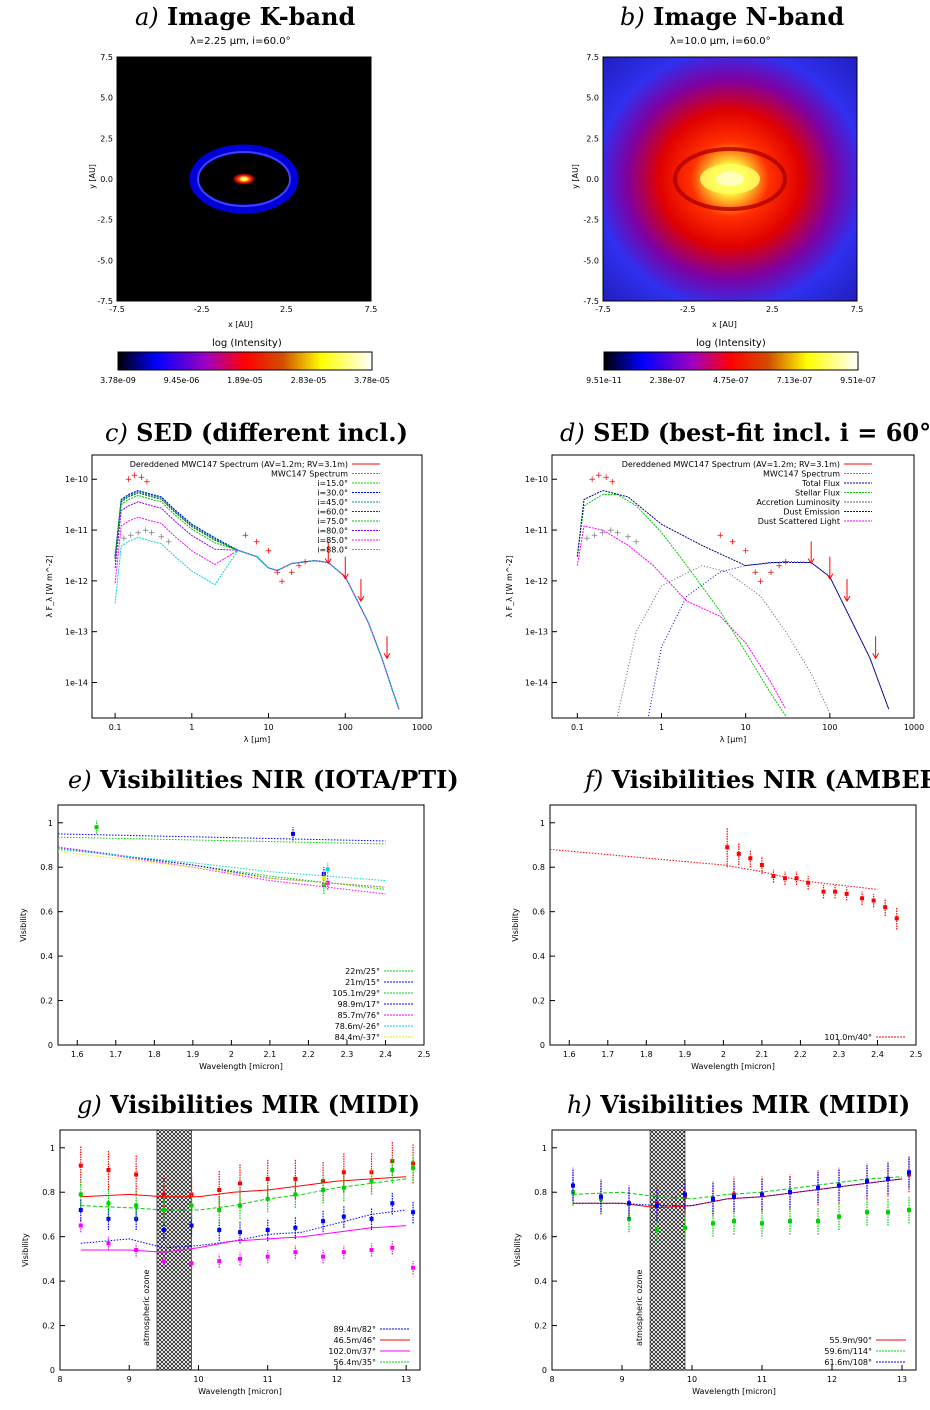  Describe the element at coordinates (762, 1379) in the screenshot. I see `vis-h-xtick-3: 11` at that location.